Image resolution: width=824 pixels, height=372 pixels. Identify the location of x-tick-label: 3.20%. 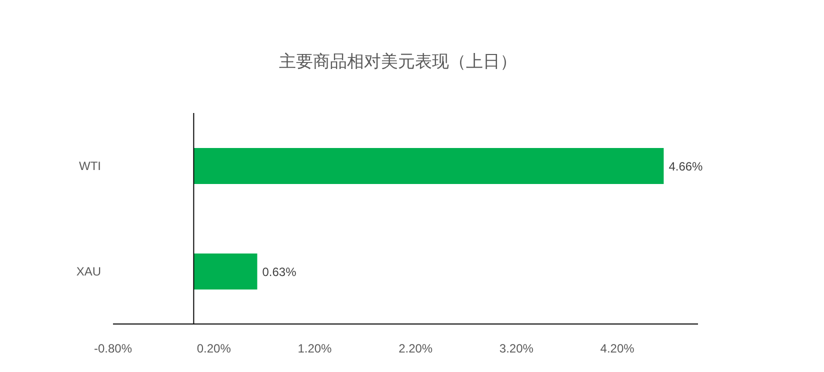
(516, 349).